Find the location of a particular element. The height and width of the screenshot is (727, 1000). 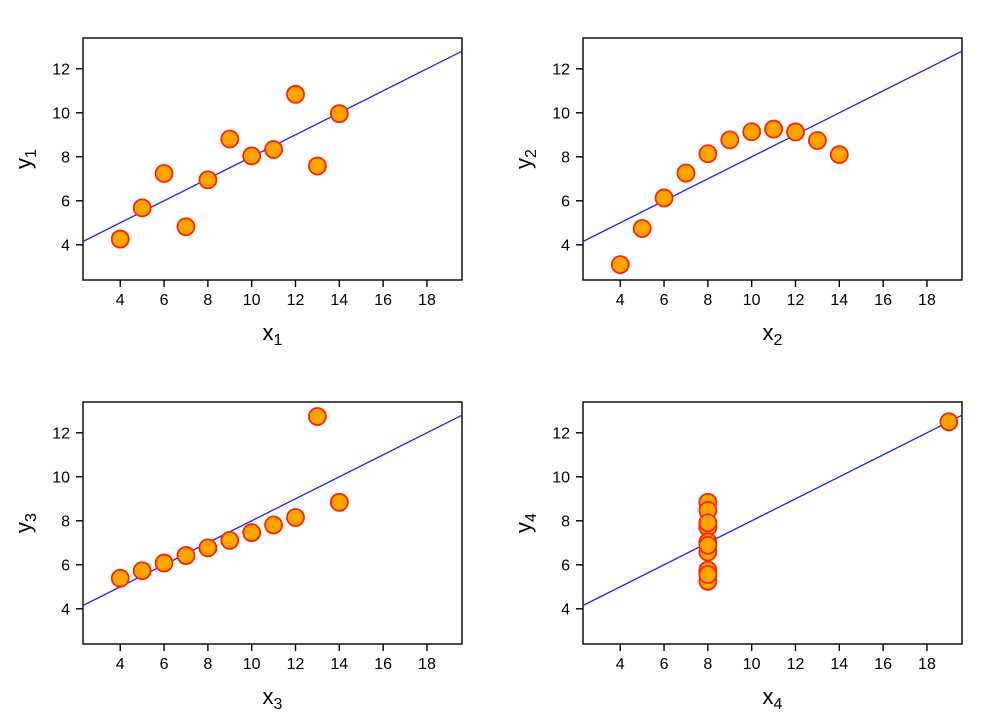

y-axis-label: y2 is located at coordinates (525, 159).